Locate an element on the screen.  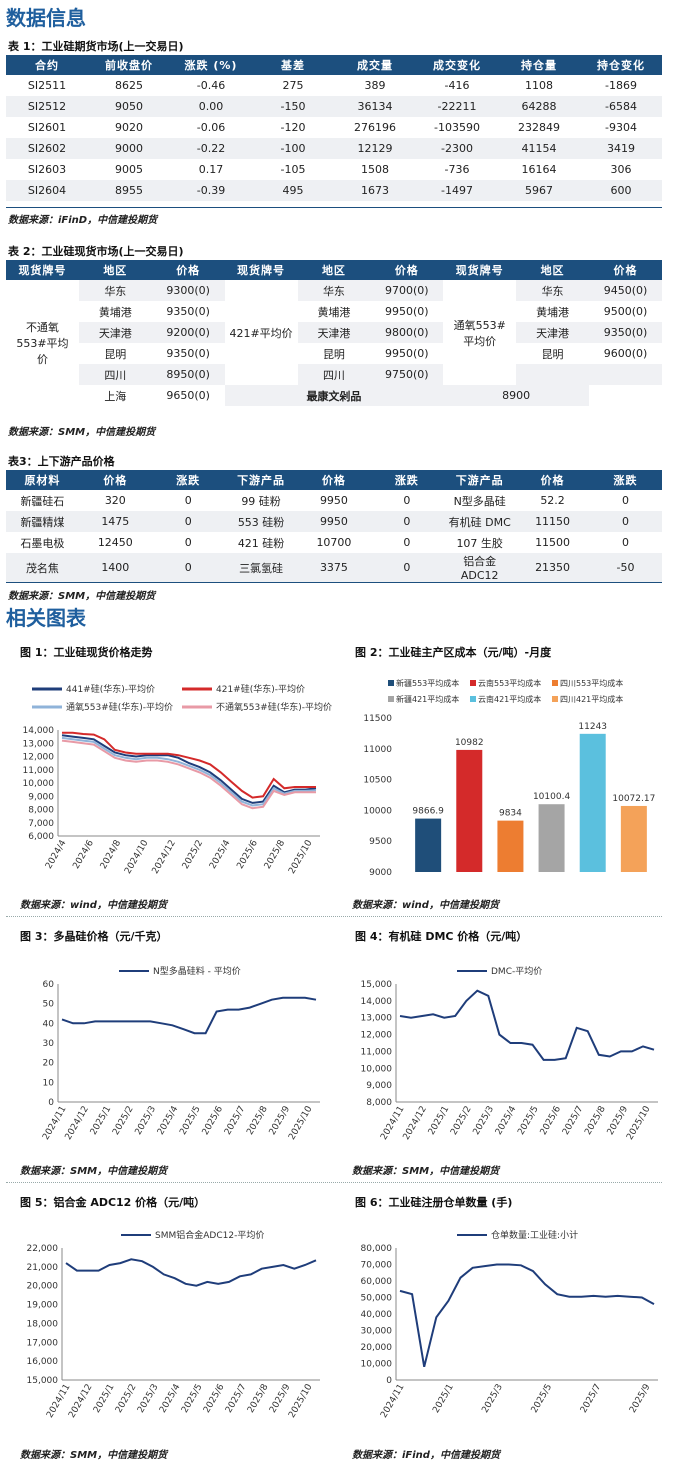
section-title-data: 数据信息 is located at coordinates (46, 18).